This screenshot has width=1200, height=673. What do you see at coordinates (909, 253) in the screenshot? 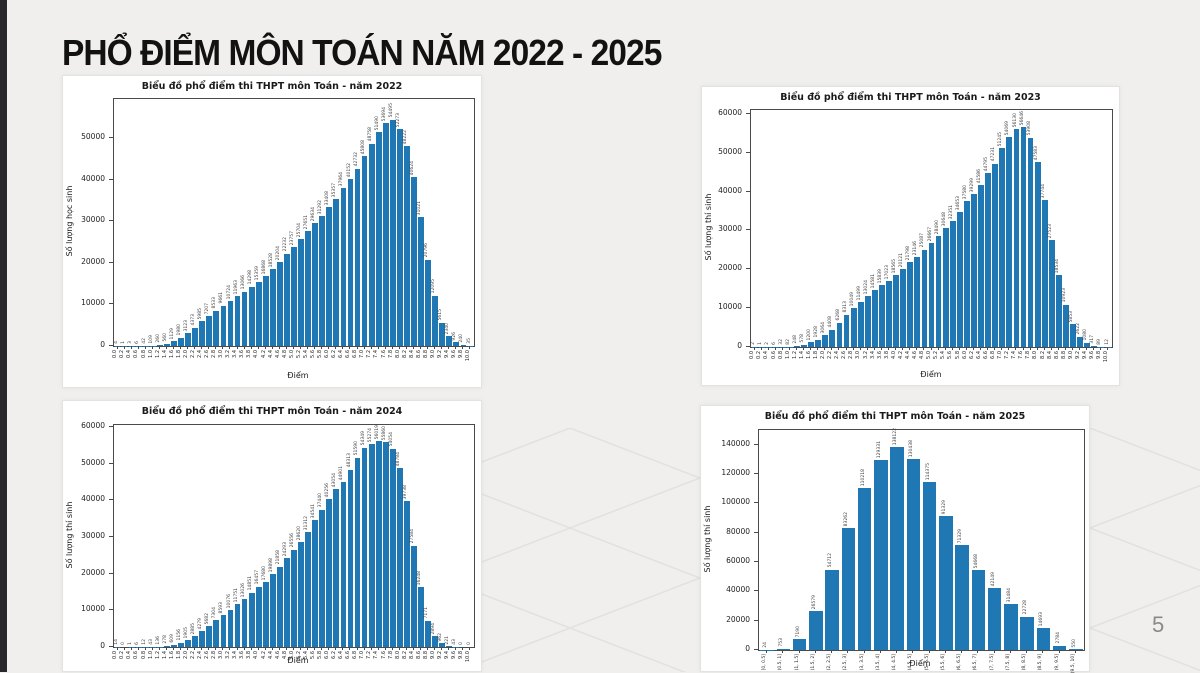
I see `bar-value-label: 21798` at bounding box center [909, 253].